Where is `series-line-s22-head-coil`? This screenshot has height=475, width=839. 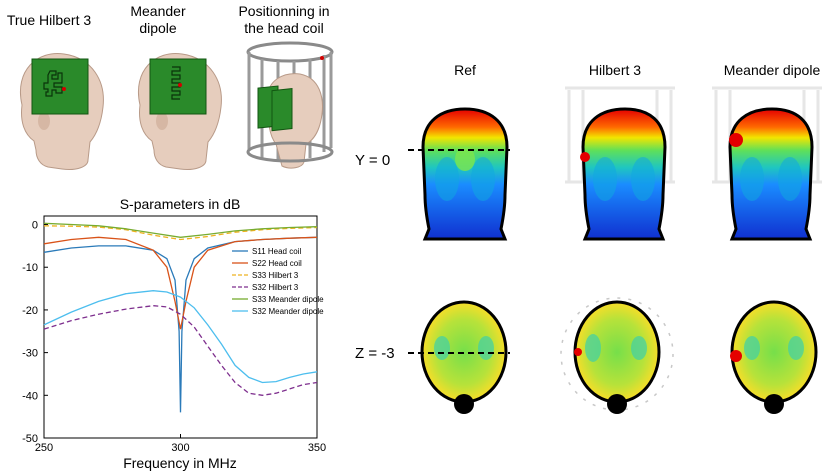
series-line-s22-head-coil is located at coordinates (180, 283).